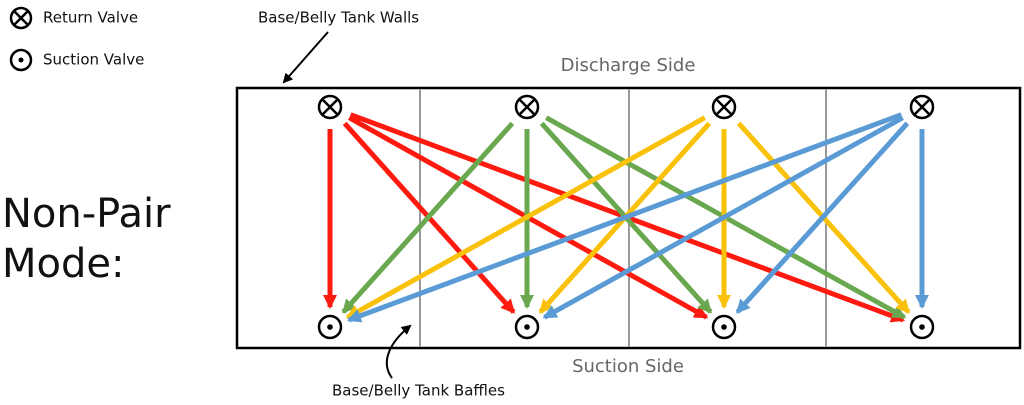 Image resolution: width=1024 pixels, height=405 pixels. Describe the element at coordinates (628, 366) in the screenshot. I see `side-label: Suction Side` at that location.